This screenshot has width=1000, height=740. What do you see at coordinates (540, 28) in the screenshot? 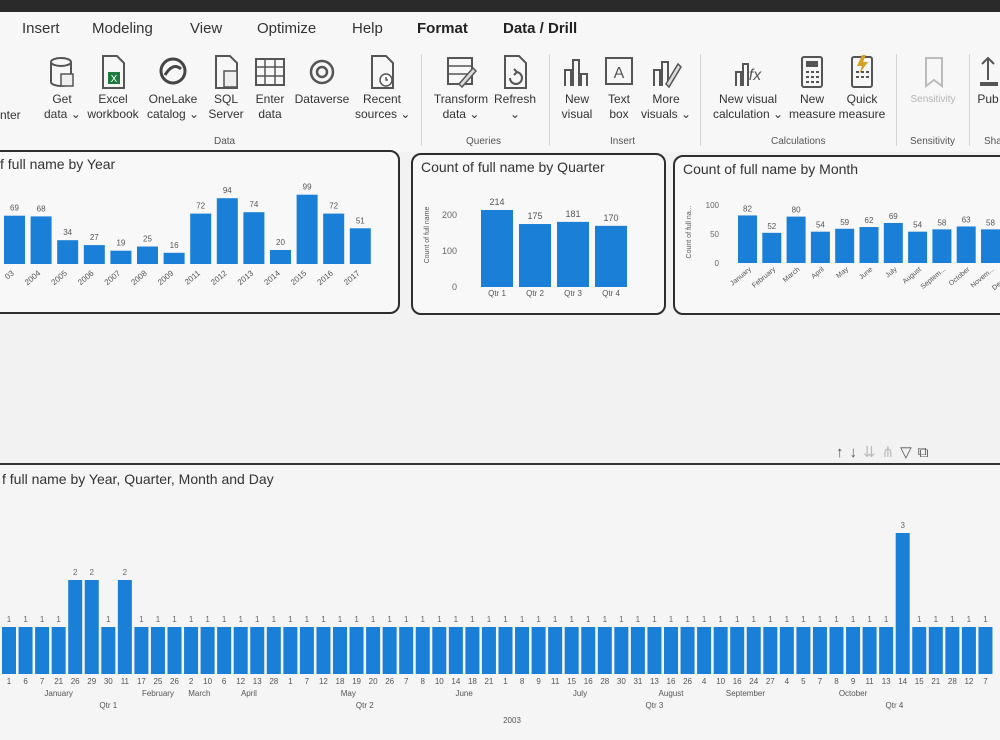
I see `tab-data-drill: Data / Drill` at bounding box center [540, 28].